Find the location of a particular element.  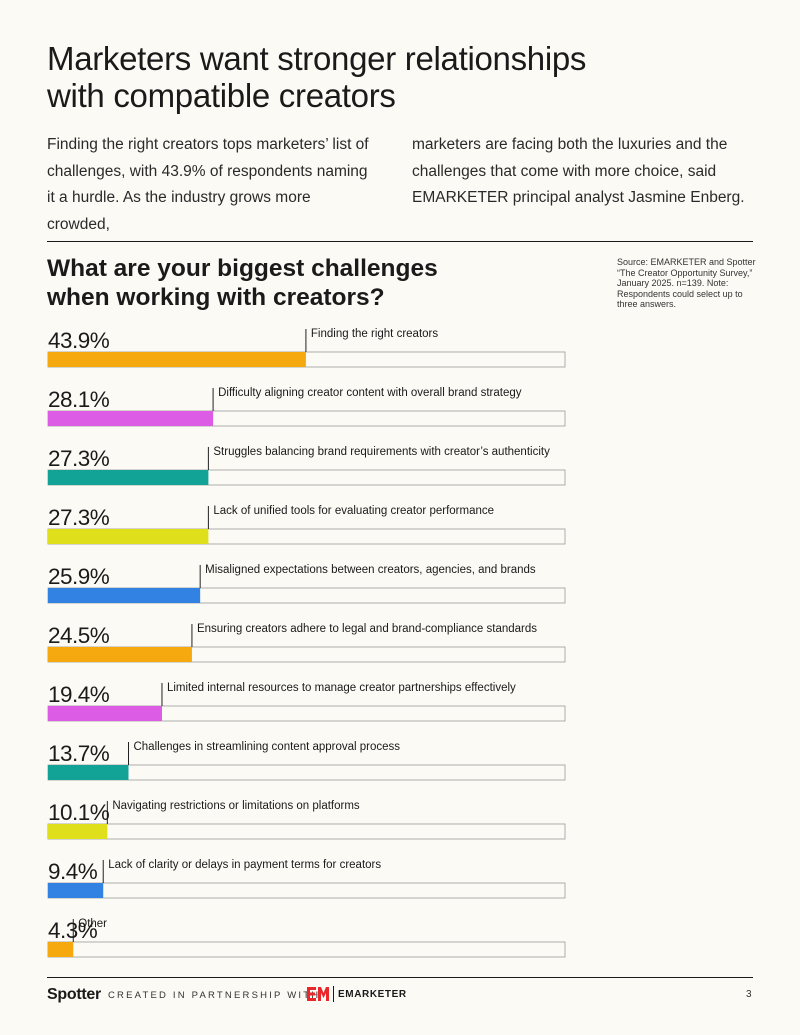

bar-value-label: 43.9% is located at coordinates (79, 340).